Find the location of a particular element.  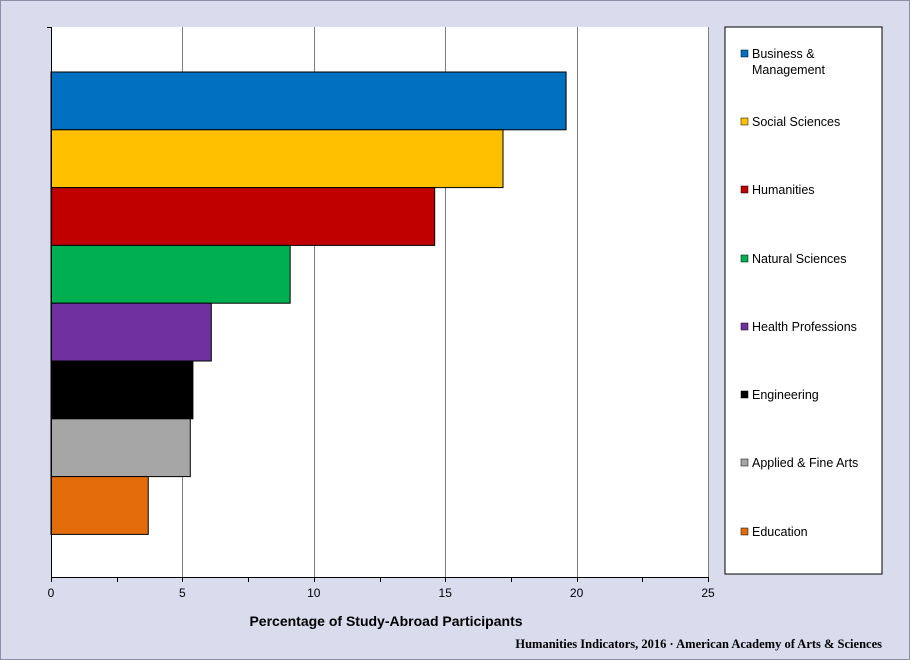

legend-item: Applied & Fine Arts is located at coordinates (799, 463).